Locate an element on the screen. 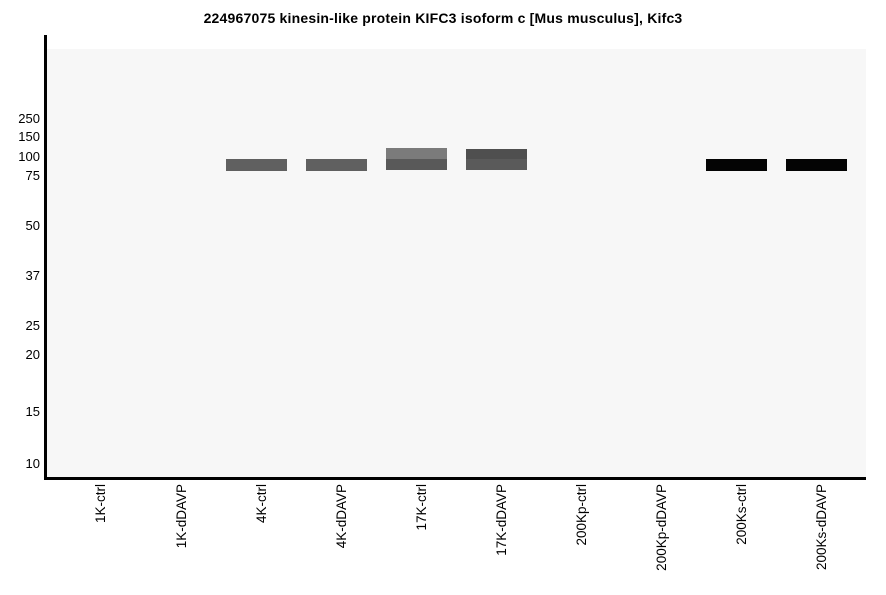  y-tick-label-37: 37 is located at coordinates (32, 275).